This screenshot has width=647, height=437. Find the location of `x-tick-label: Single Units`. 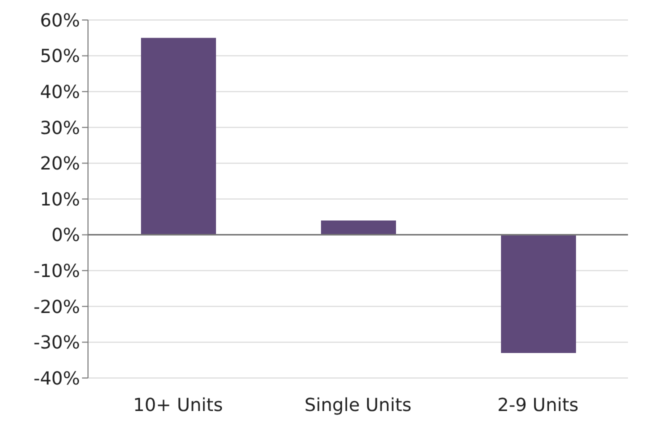

x-tick-label: Single Units is located at coordinates (358, 405).